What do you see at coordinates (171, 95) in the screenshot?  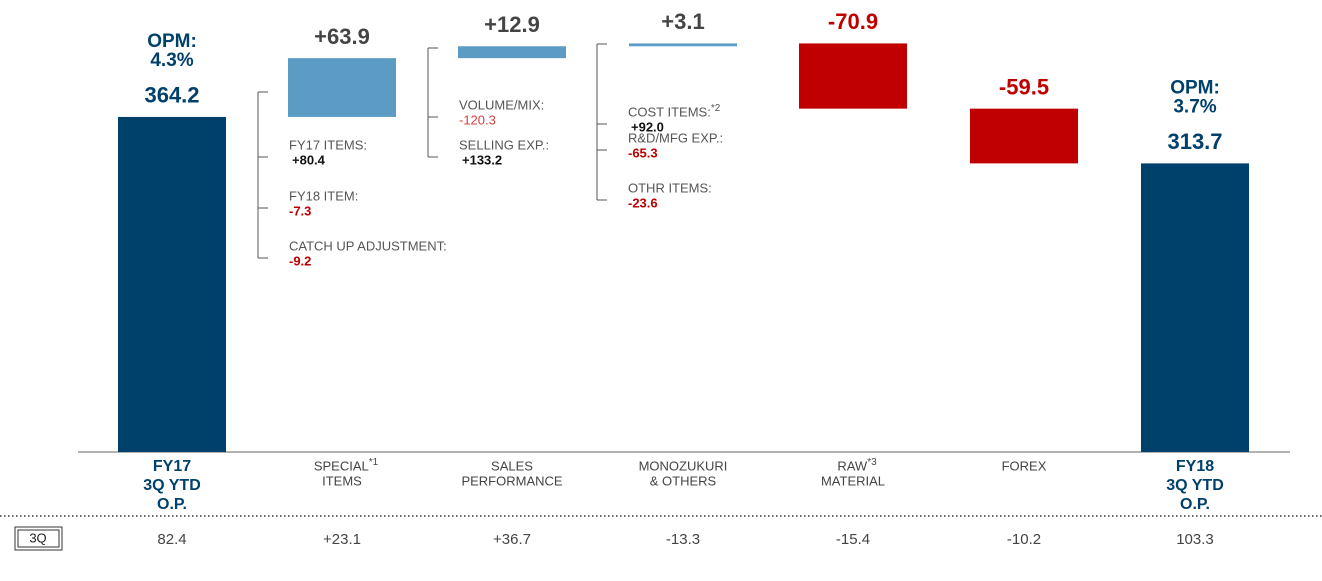 I see `value-label: 364.2` at bounding box center [171, 95].